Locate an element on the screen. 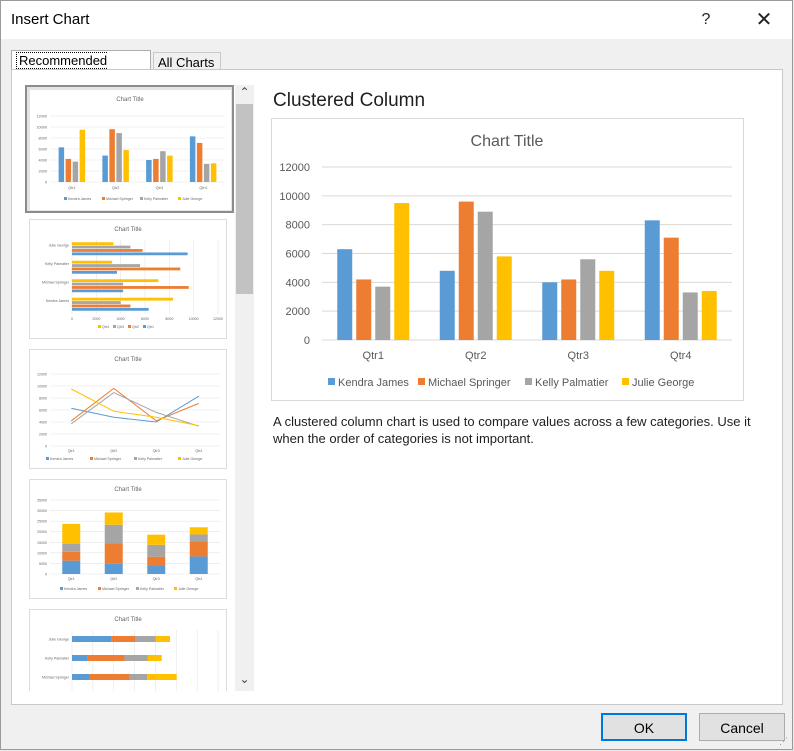 This screenshot has width=794, height=751. bar-julie-george-qtr4 is located at coordinates (709, 315).